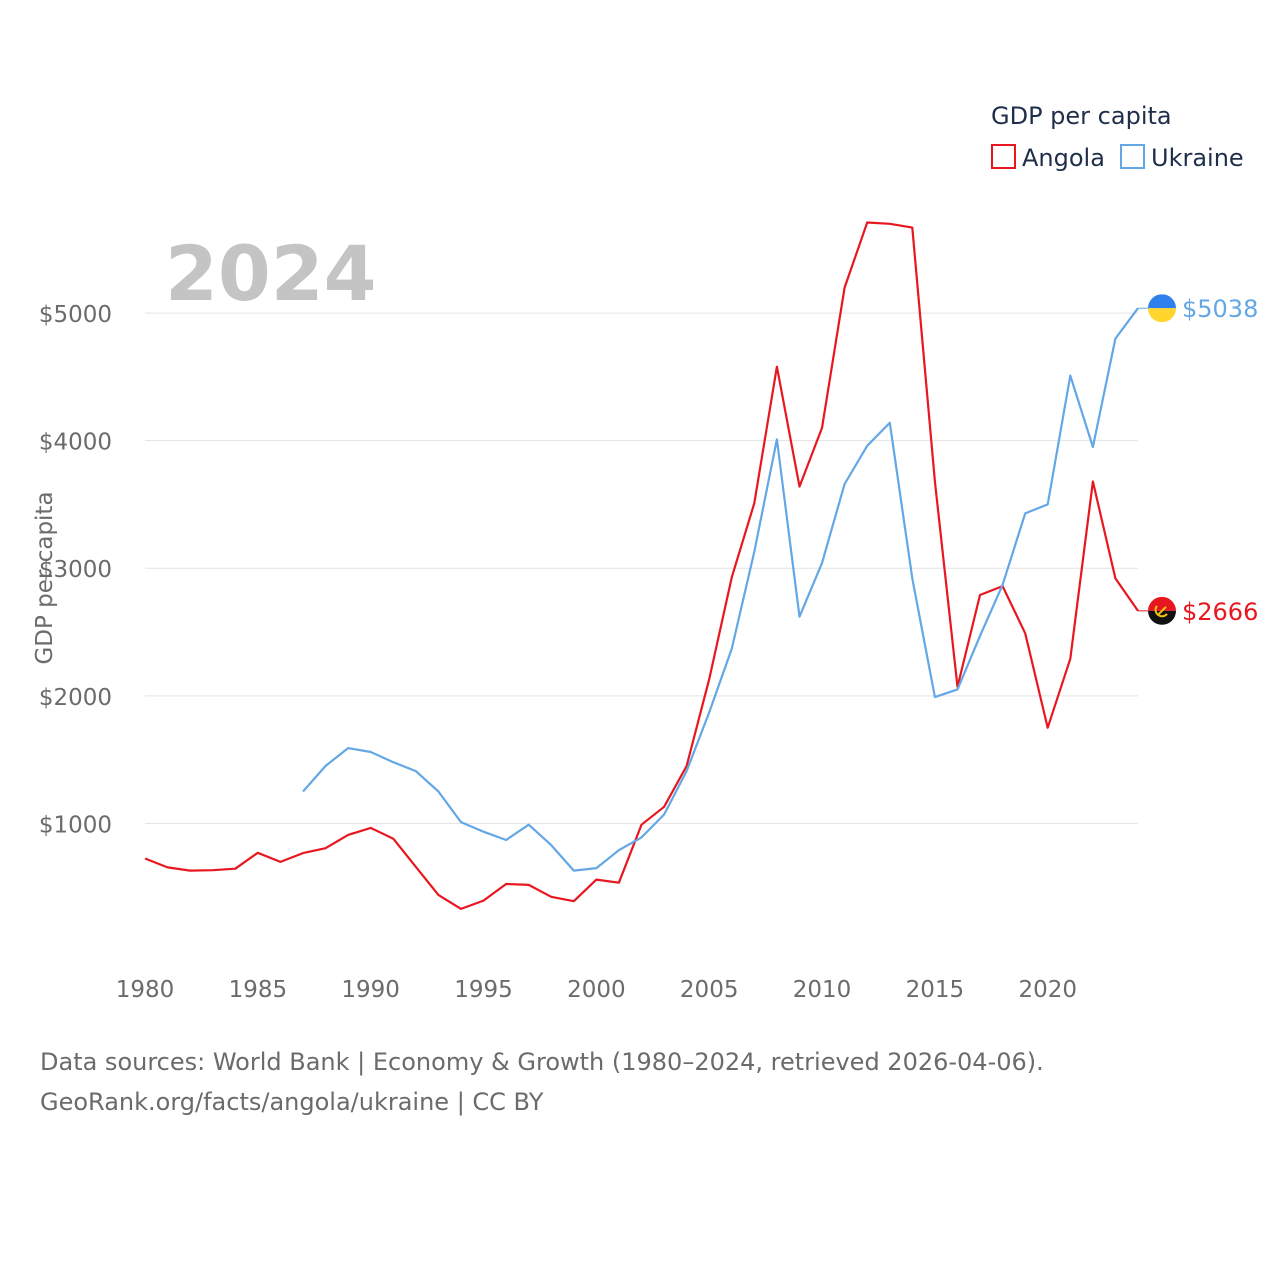 The height and width of the screenshot is (1280, 1280). I want to click on series-end-markers: $2666 $5038, so click(1198, 460).